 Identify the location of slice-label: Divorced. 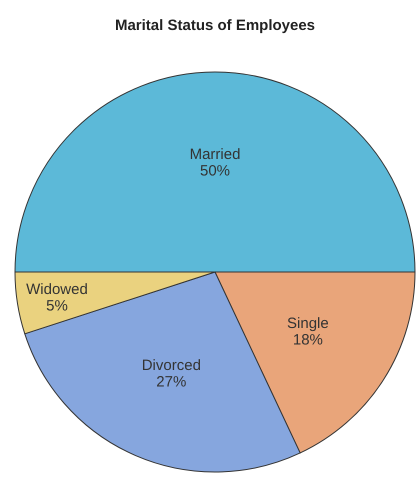
(171, 365).